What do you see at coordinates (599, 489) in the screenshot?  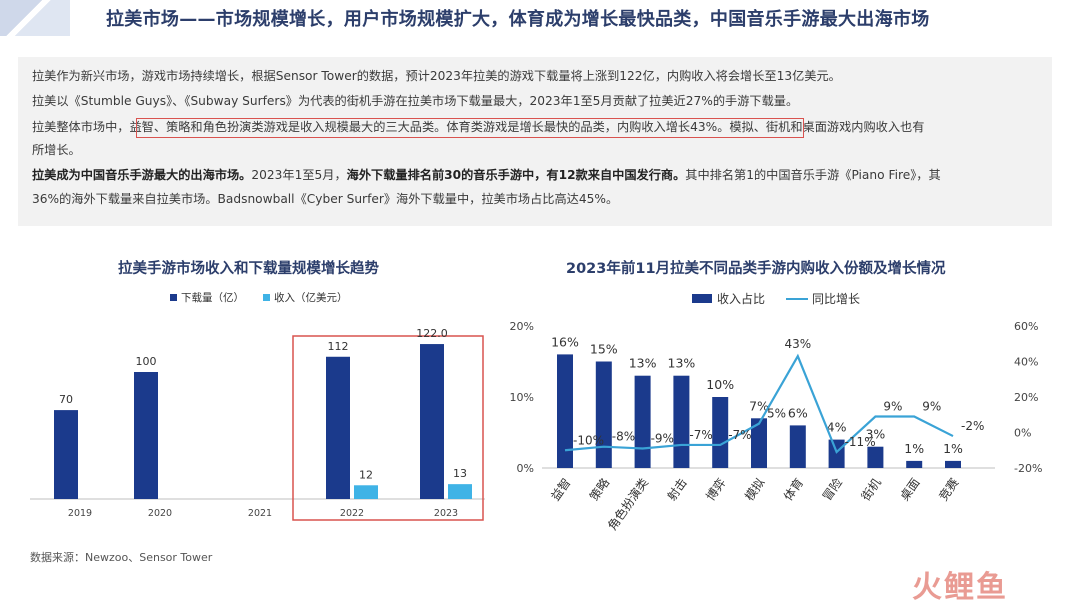 I see `x-tick-label: 策略` at bounding box center [599, 489].